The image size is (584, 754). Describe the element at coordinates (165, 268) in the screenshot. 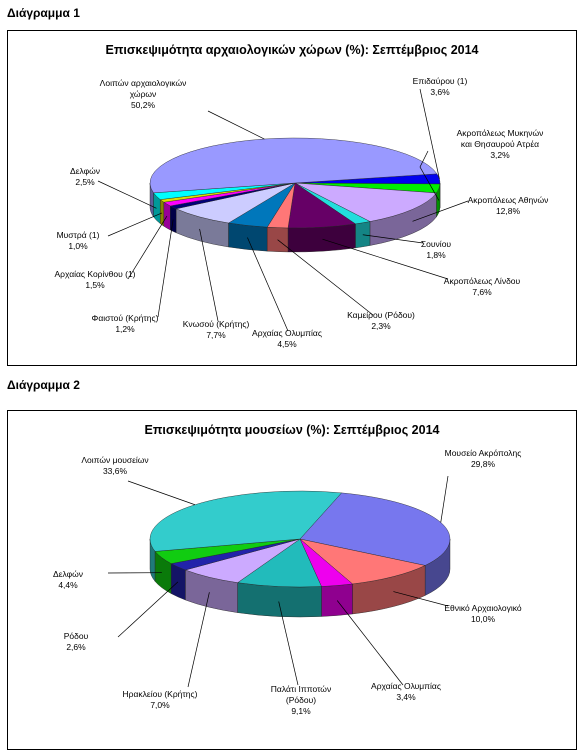

I see `leader-line-φαιστού-κρήτης` at that location.